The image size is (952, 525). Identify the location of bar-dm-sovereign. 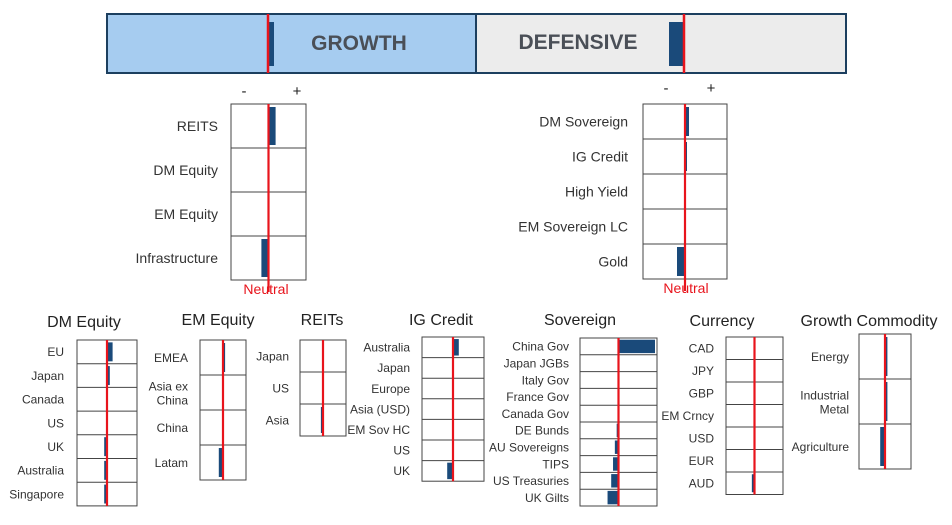
(687, 121).